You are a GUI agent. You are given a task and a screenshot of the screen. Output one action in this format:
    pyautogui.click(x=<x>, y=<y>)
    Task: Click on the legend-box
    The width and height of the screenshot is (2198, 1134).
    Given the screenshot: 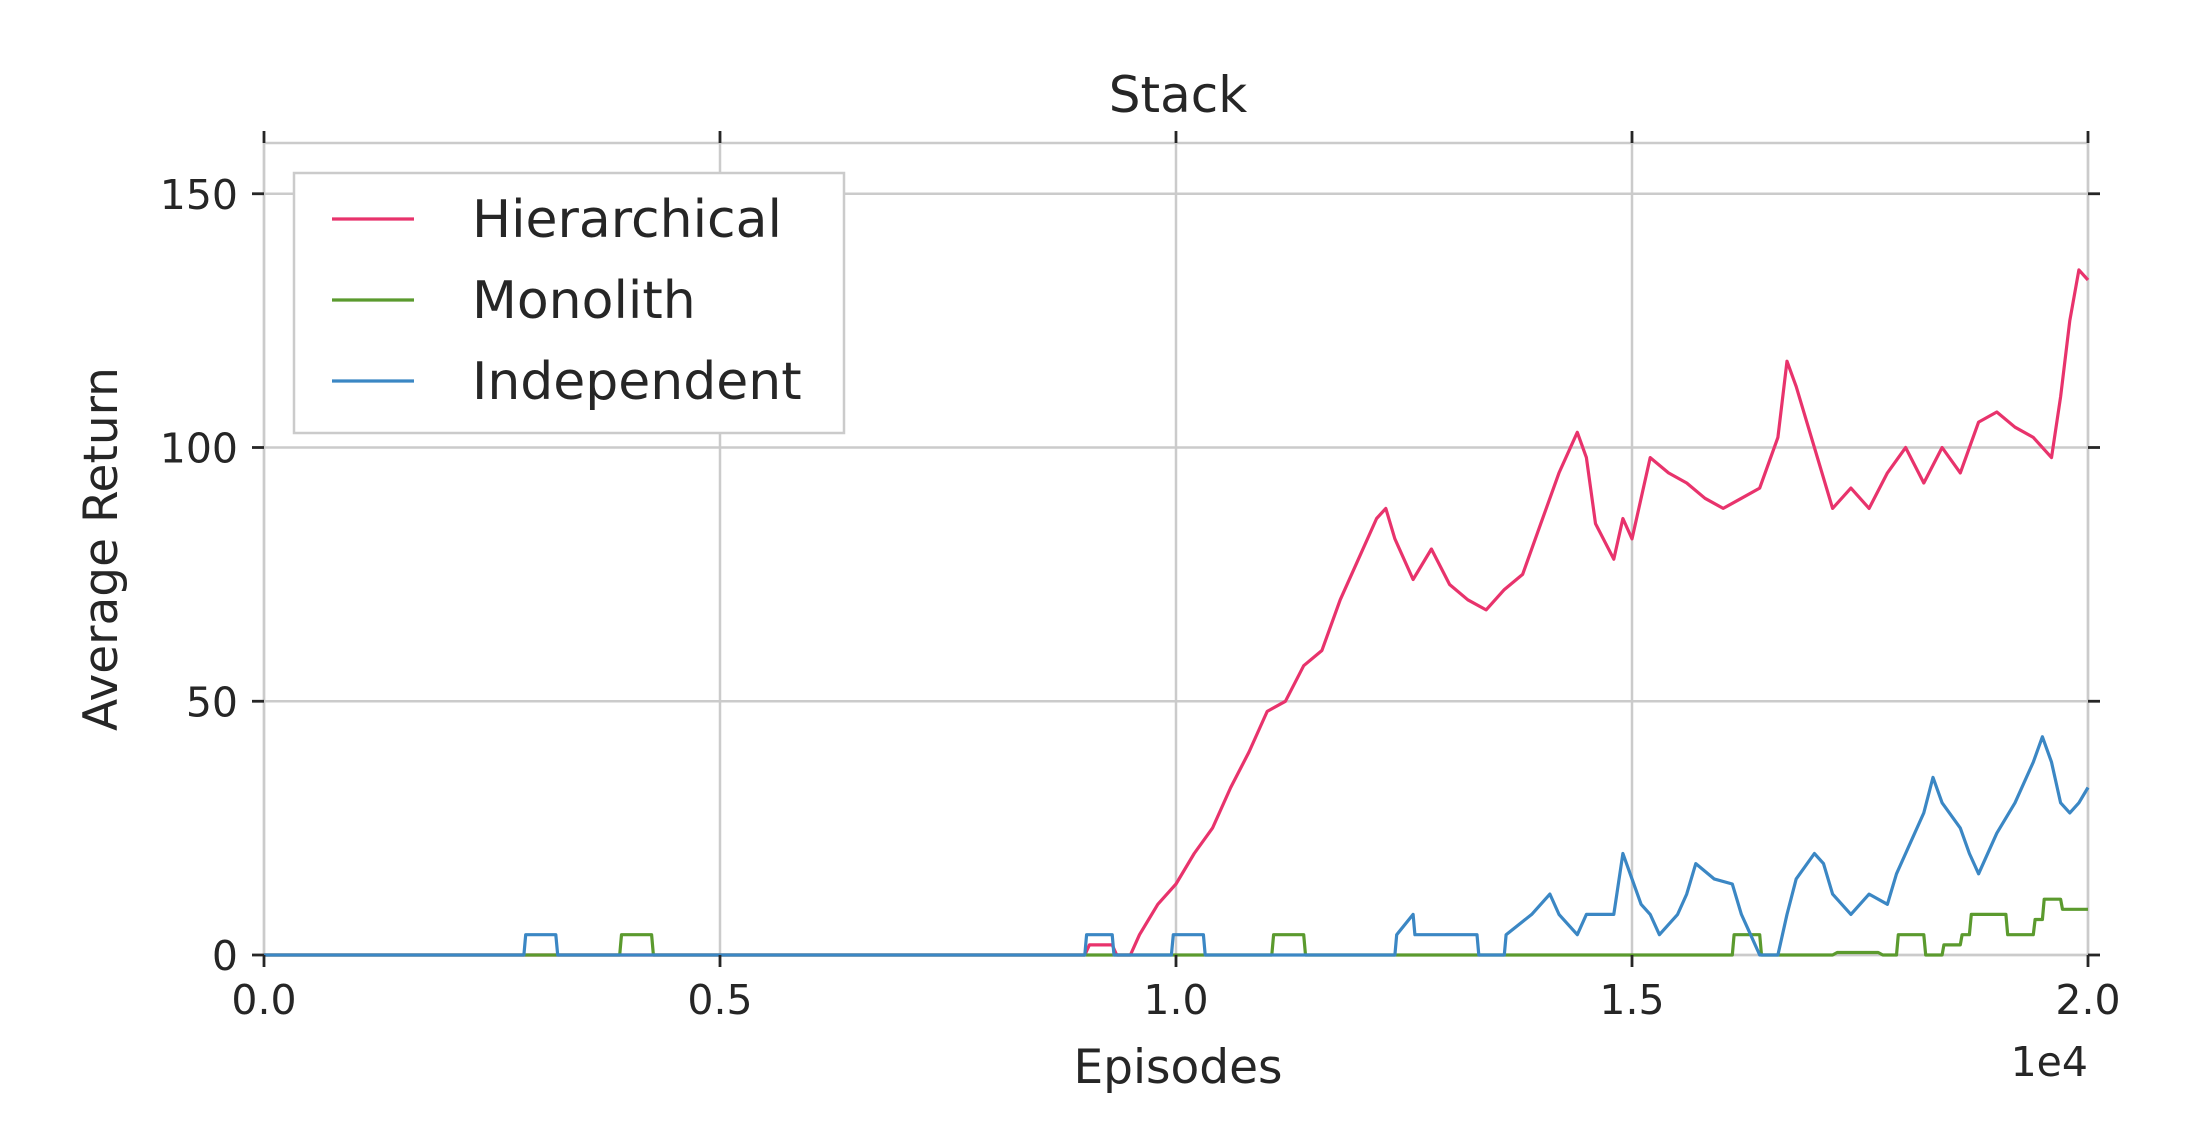 What is the action you would take?
    pyautogui.click(x=569, y=303)
    